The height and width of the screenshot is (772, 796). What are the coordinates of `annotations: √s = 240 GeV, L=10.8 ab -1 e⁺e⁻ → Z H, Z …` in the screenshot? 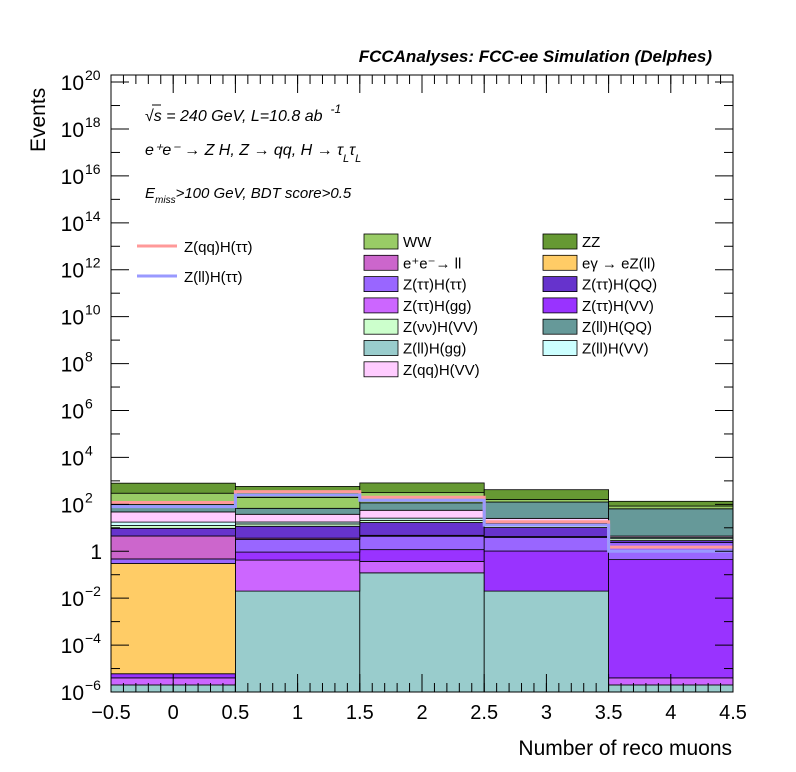 It's located at (253, 154).